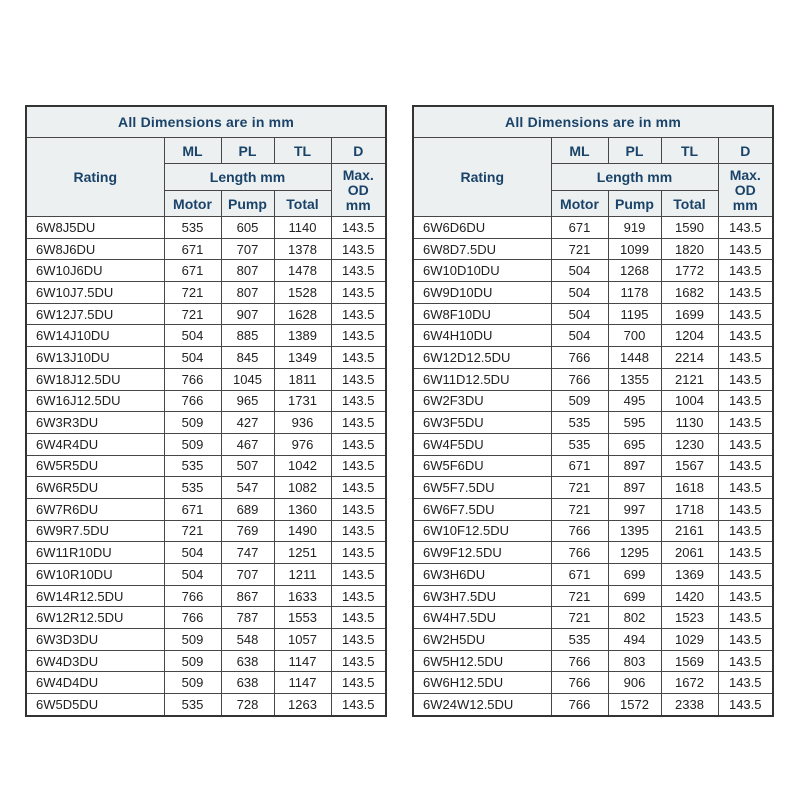 This screenshot has width=800, height=800. Describe the element at coordinates (247, 683) in the screenshot. I see `pump-value: 638` at that location.